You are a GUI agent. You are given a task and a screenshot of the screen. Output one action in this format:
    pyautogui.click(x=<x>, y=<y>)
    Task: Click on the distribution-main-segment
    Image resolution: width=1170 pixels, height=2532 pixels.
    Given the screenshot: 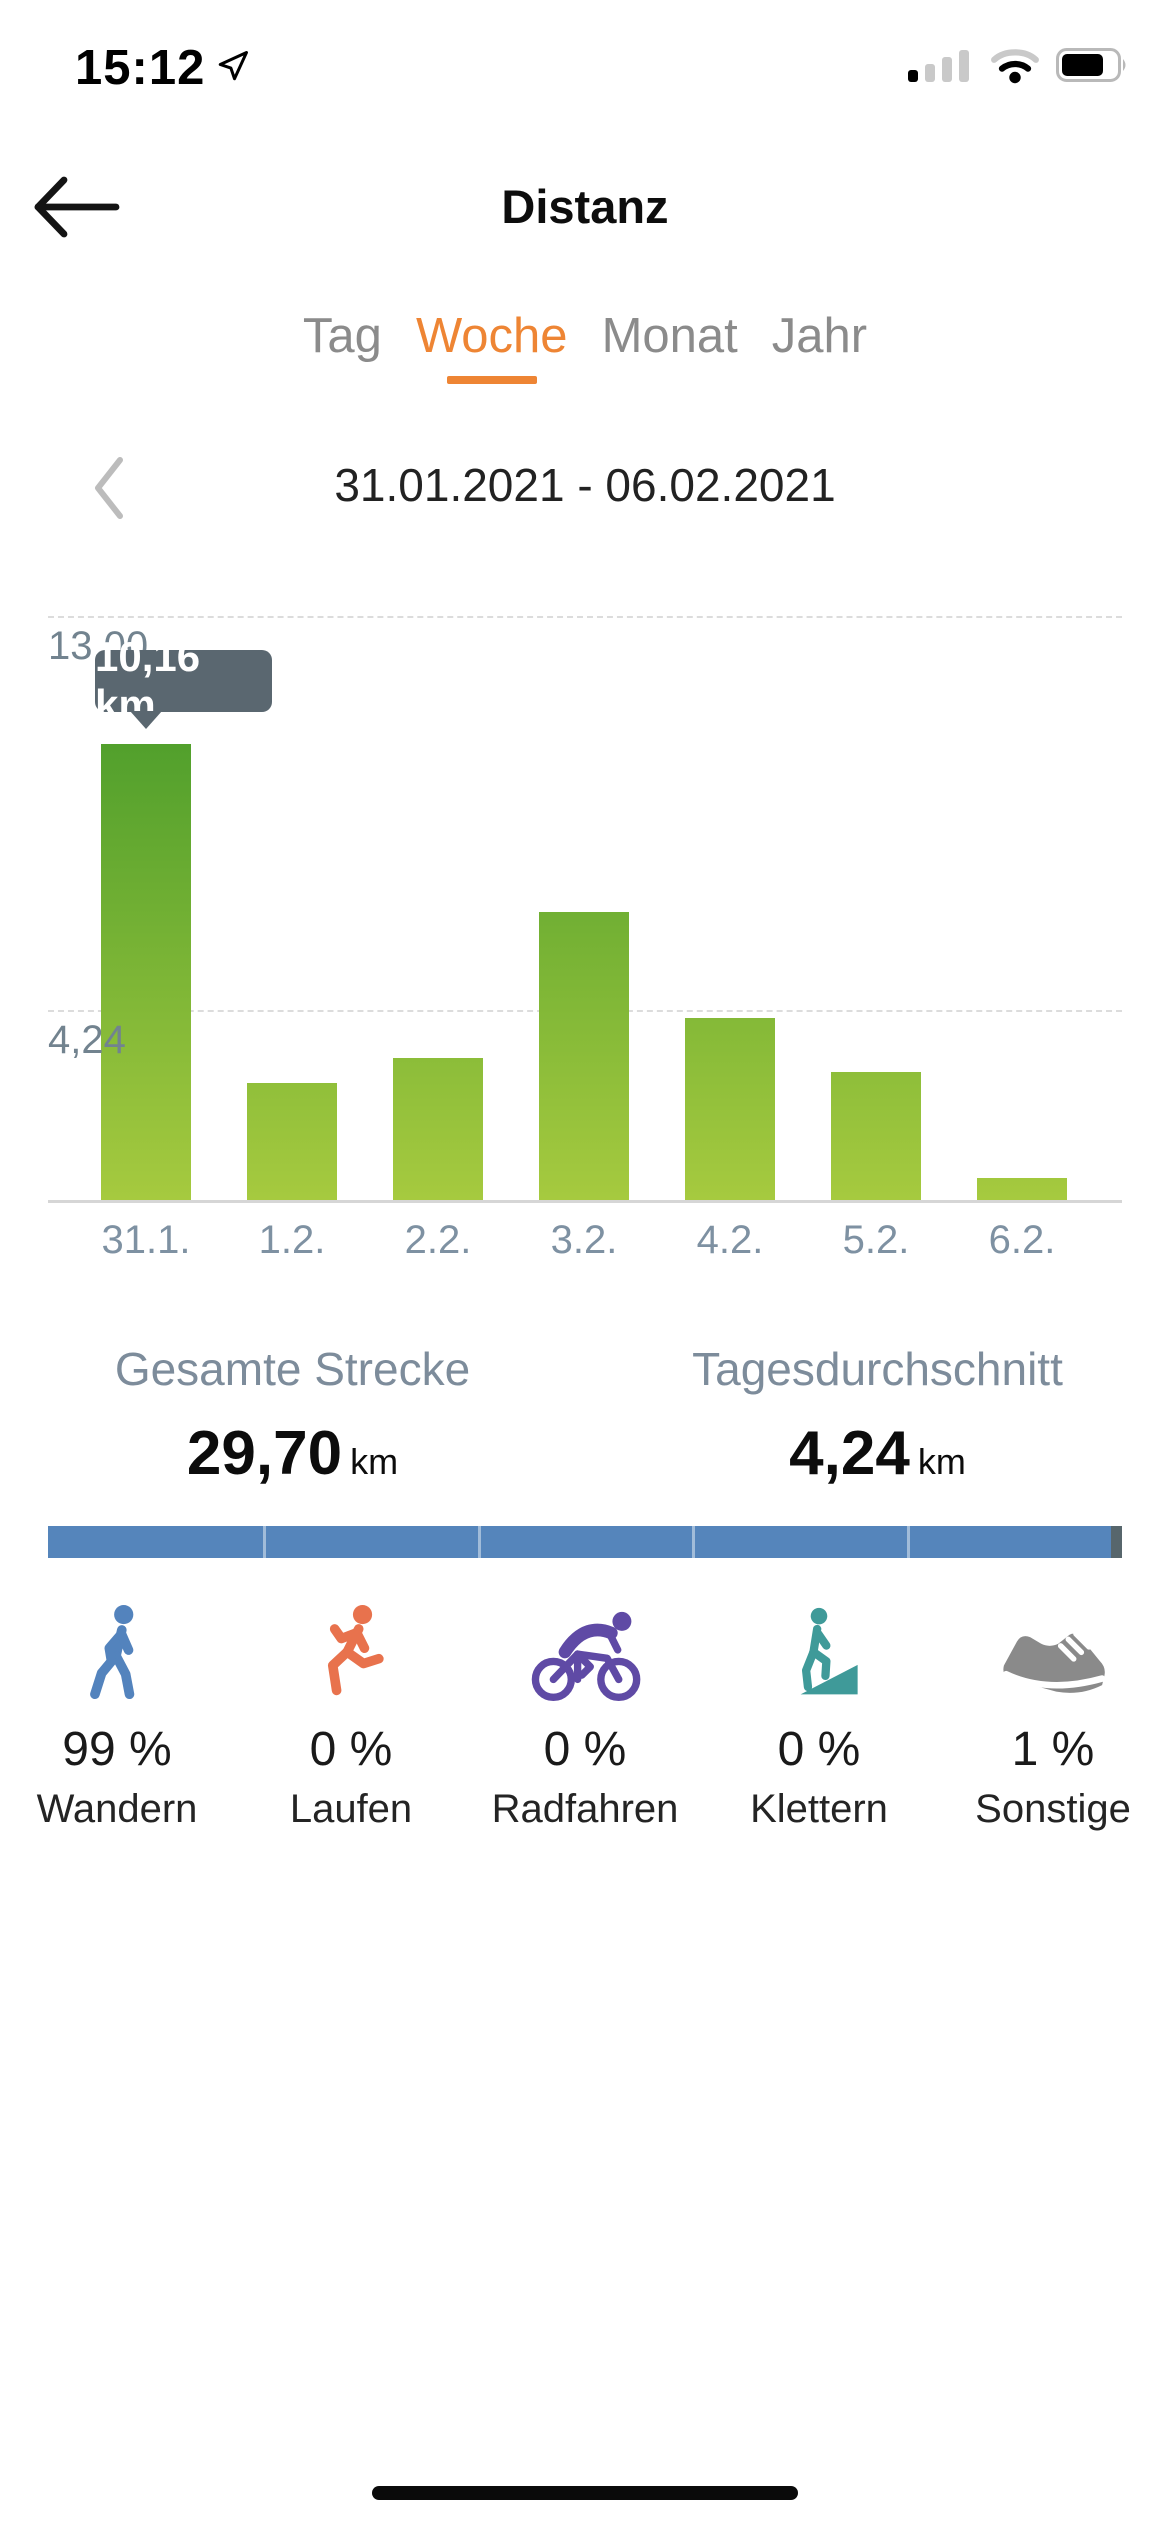 What is the action you would take?
    pyautogui.click(x=580, y=1542)
    